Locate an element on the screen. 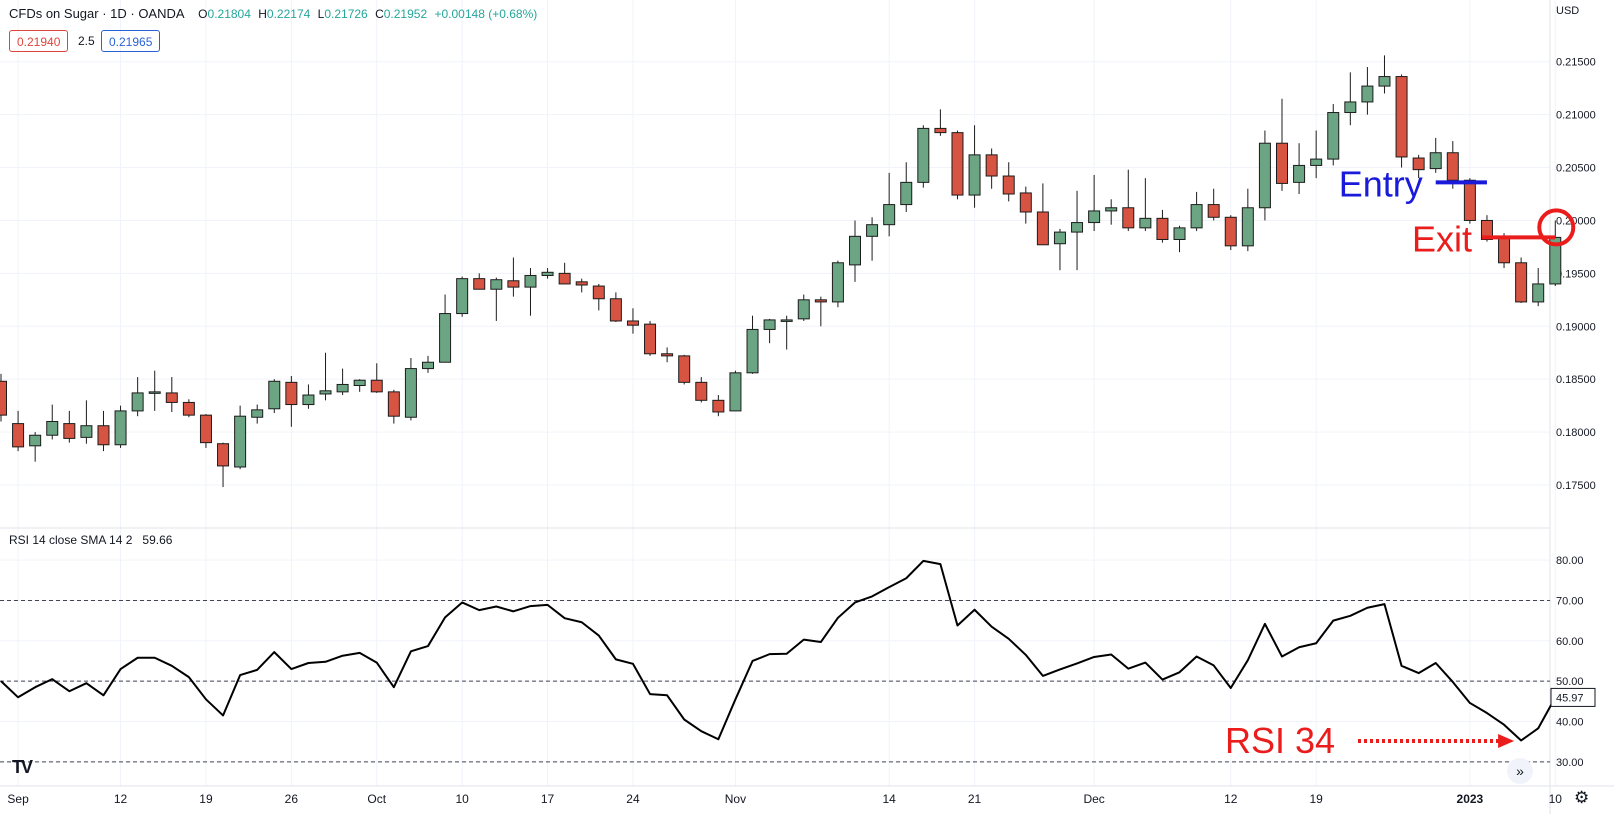  time-tick-label: Sep is located at coordinates (18, 799).